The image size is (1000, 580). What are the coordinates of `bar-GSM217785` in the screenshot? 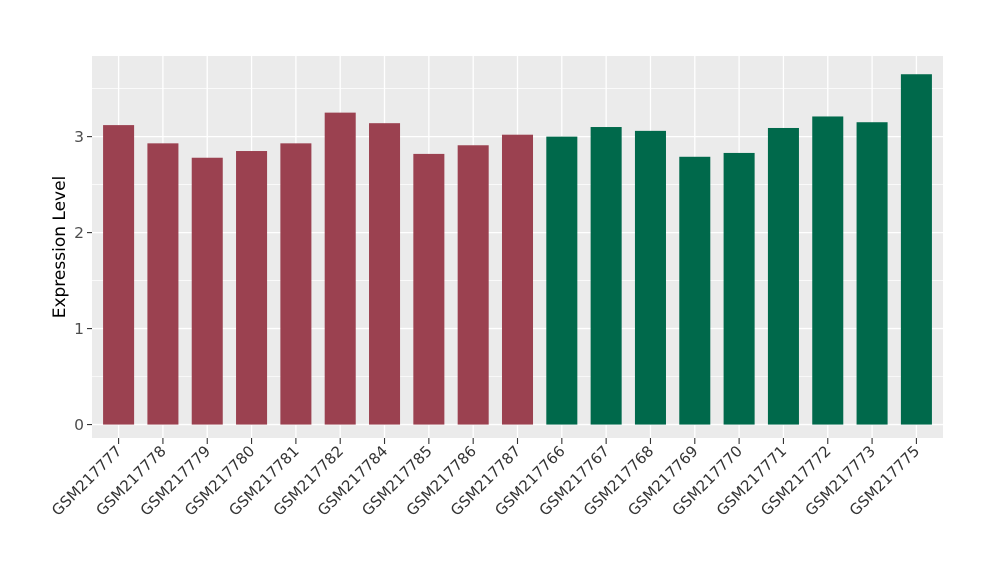 It's located at (429, 289).